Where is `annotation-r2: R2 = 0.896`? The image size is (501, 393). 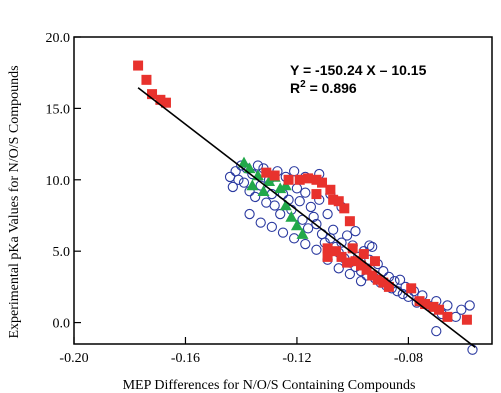
annotation-r2: R2 = 0.896 is located at coordinates (323, 87).